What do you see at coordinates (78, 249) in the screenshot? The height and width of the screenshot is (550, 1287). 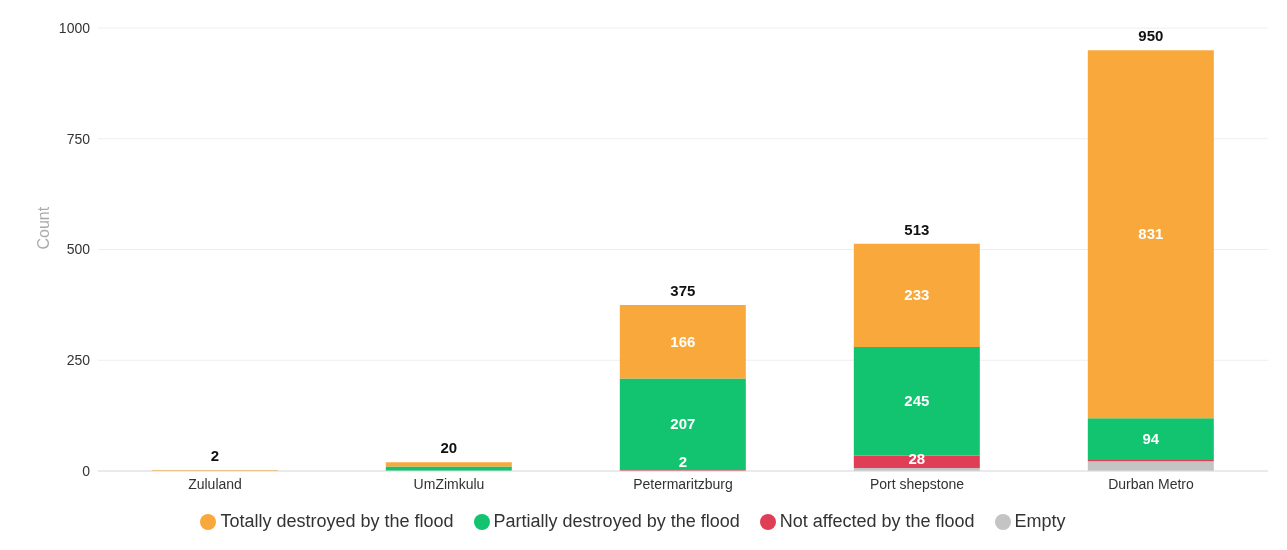 I see `y-tick-label: 500` at bounding box center [78, 249].